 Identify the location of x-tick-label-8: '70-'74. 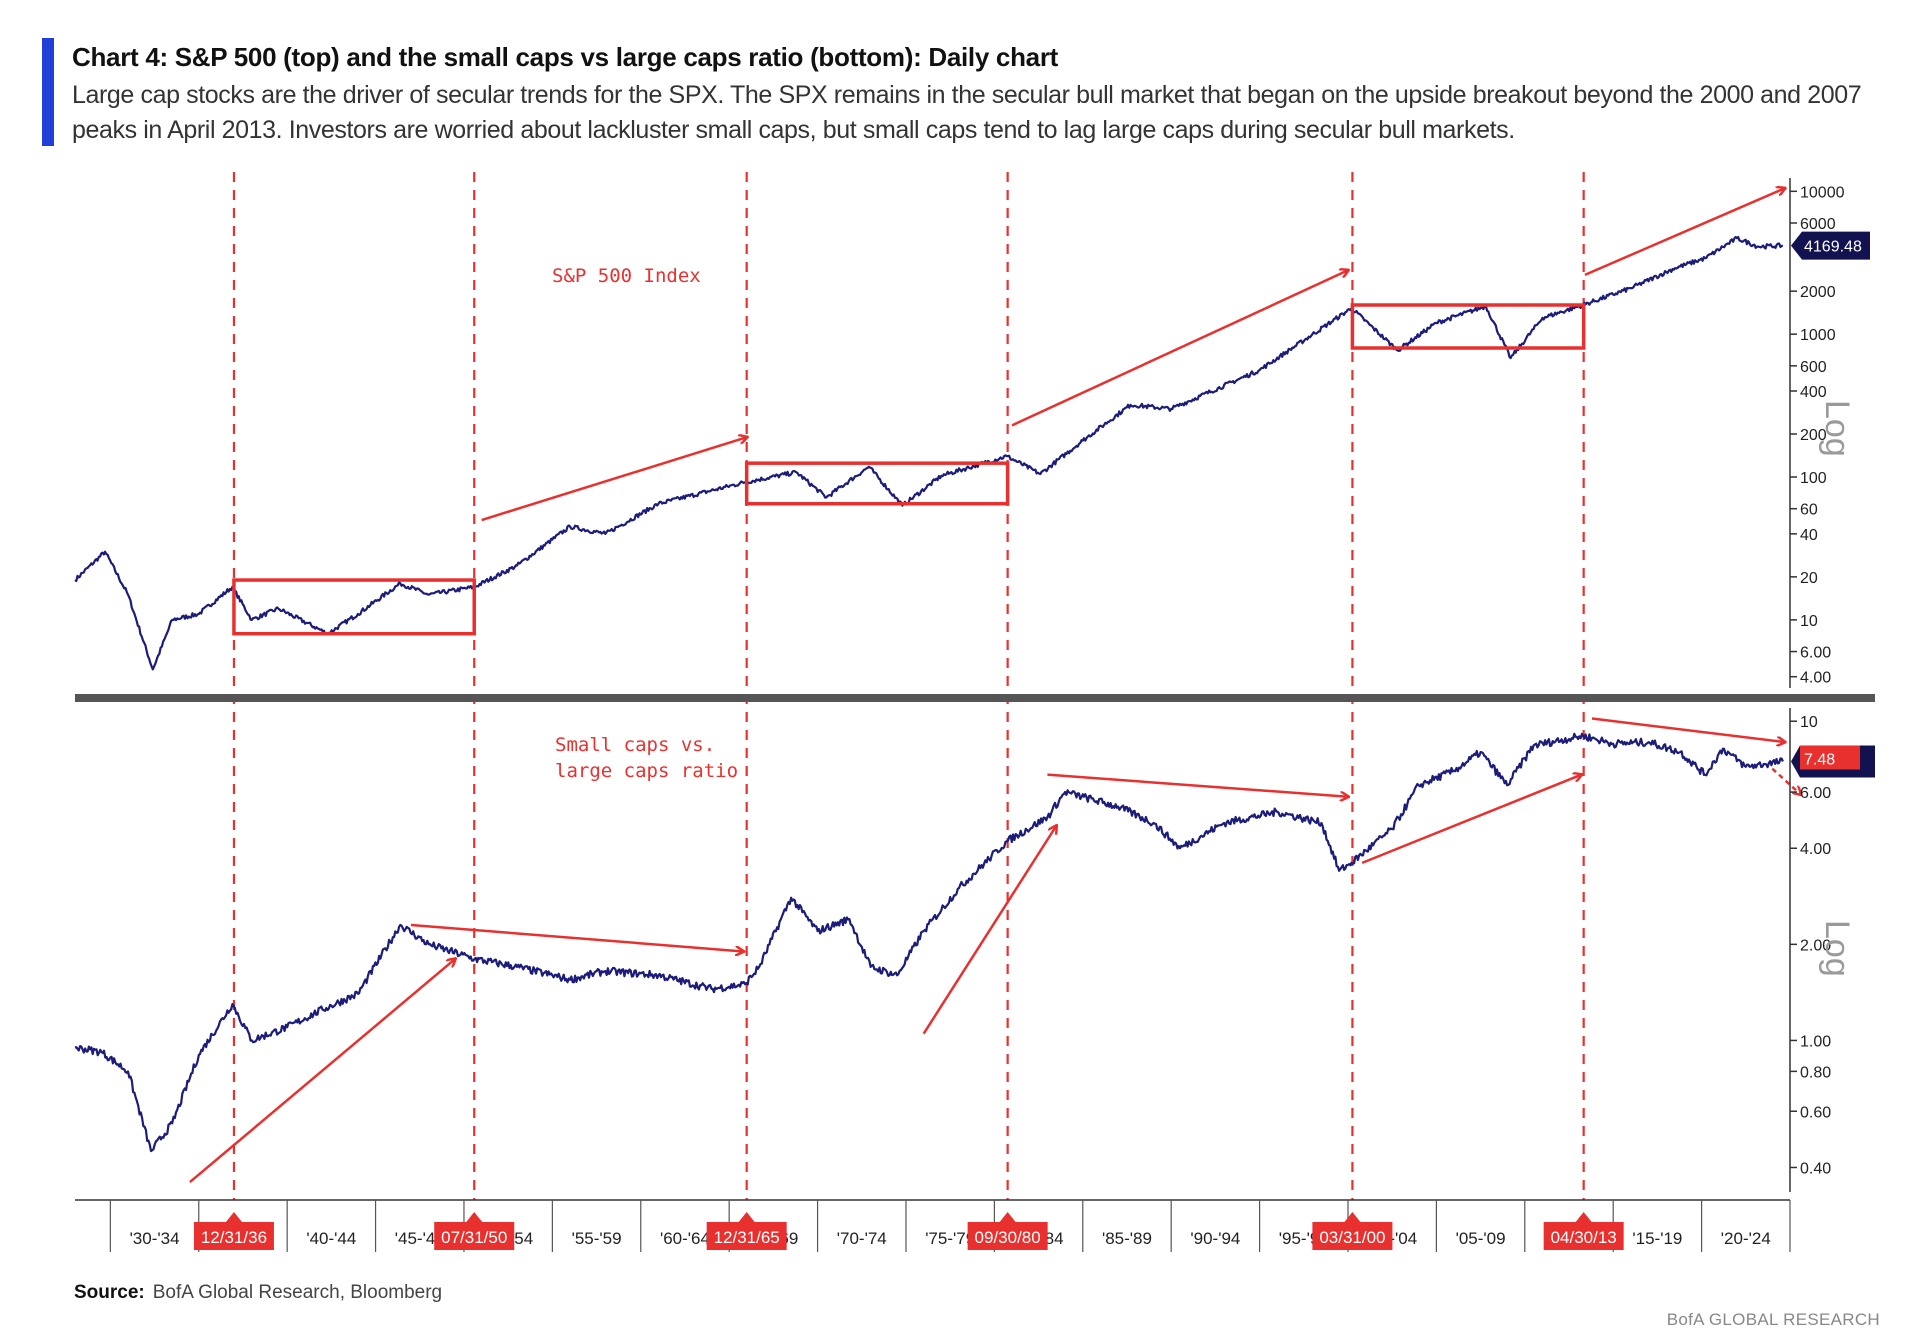
(862, 1238).